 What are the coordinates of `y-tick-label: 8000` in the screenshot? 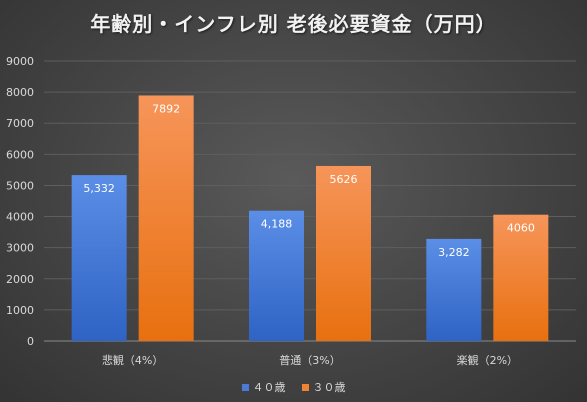 It's located at (20, 92).